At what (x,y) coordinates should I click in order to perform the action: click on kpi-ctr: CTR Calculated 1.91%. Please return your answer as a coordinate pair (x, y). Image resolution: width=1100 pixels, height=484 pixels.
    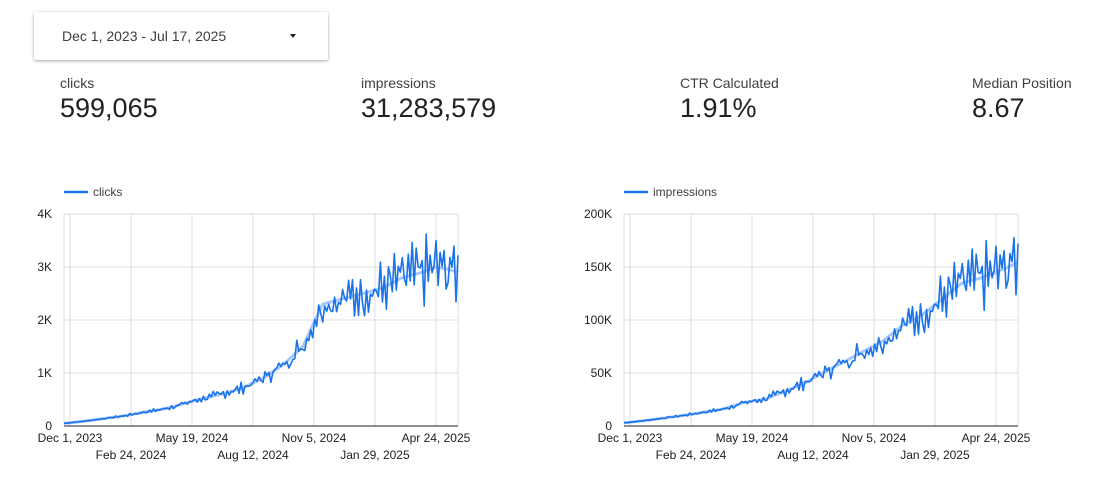
    Looking at the image, I should click on (729, 98).